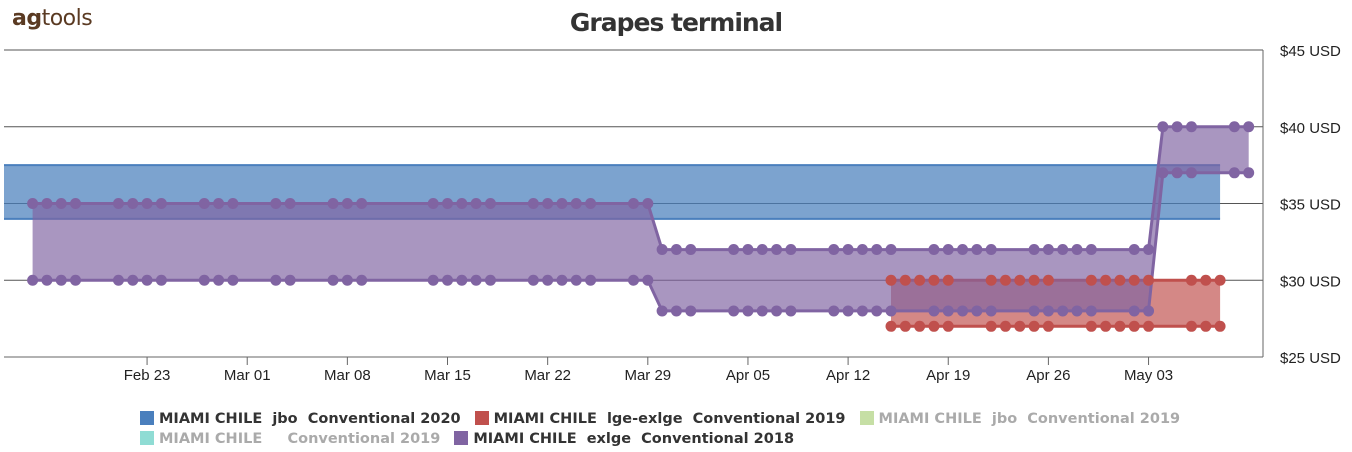  What do you see at coordinates (676, 22) in the screenshot?
I see `chart-title: Grapes terminal` at bounding box center [676, 22].